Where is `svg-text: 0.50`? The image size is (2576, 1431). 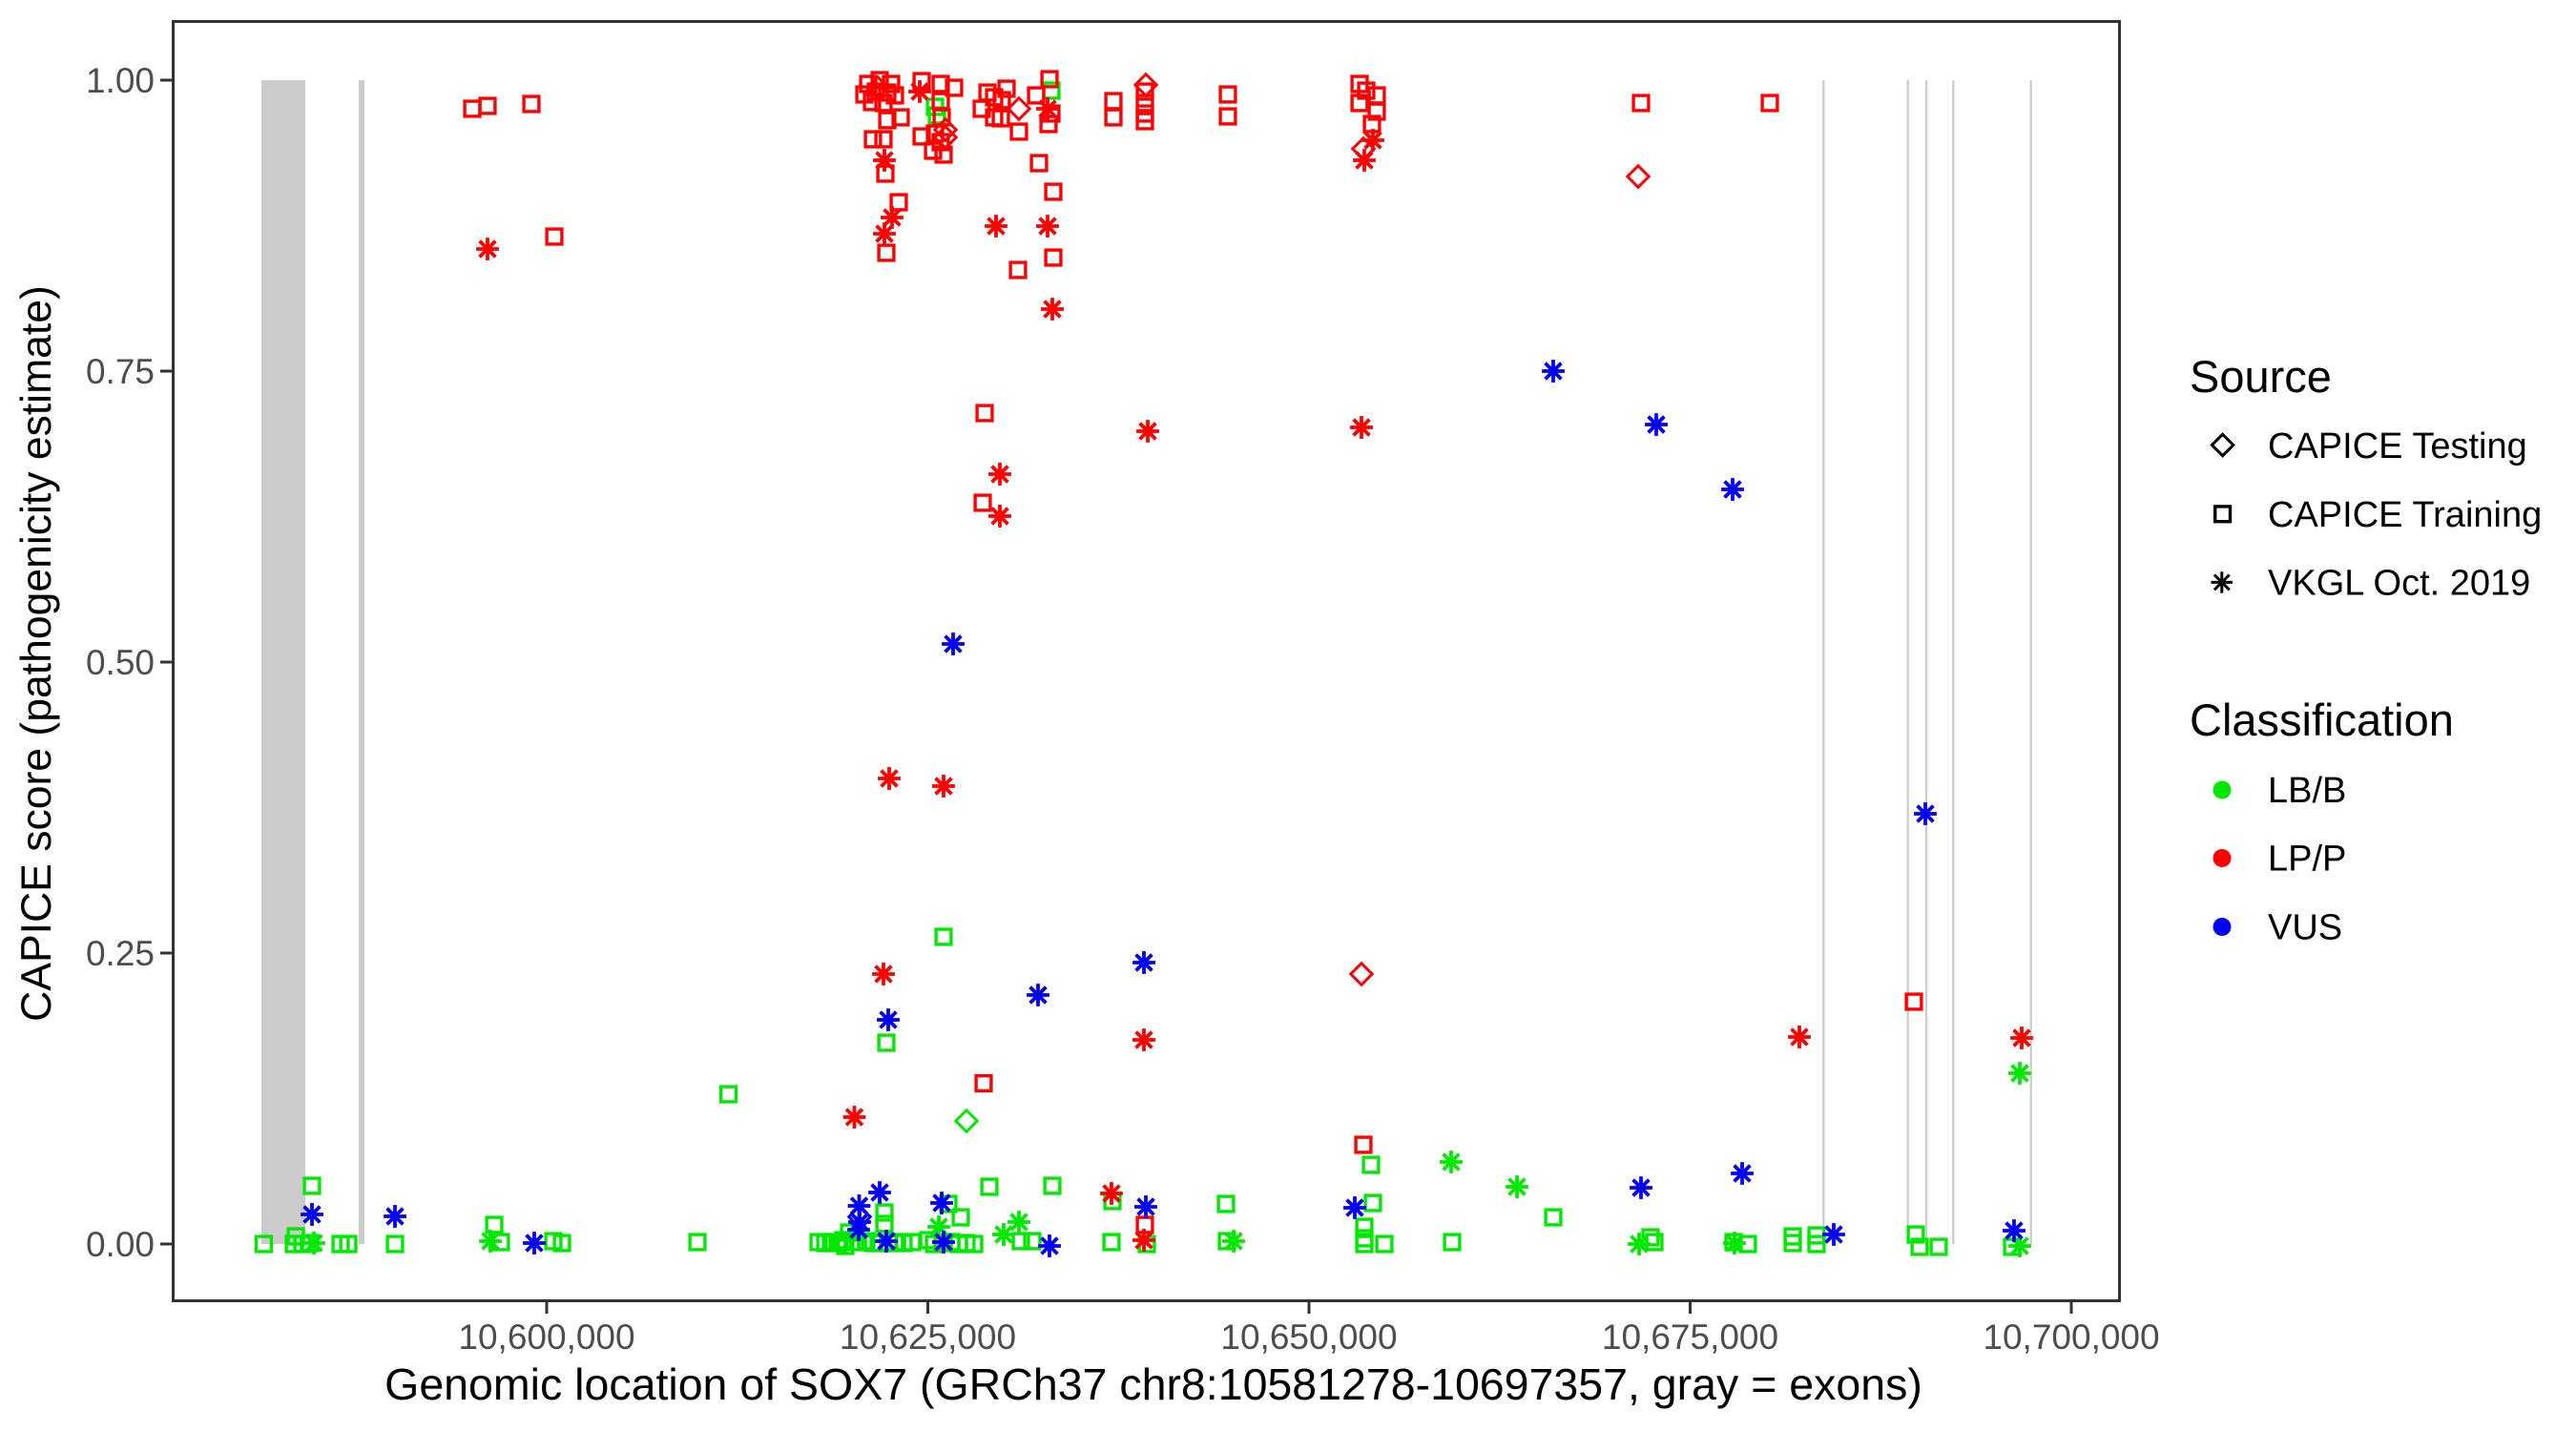 svg-text: 0.50 is located at coordinates (120, 662).